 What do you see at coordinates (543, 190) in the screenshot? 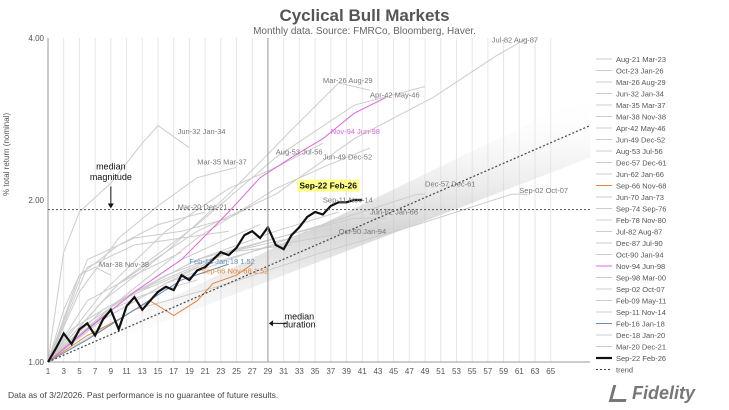
I see `series-label: Sep-02 Oct-07` at bounding box center [543, 190].